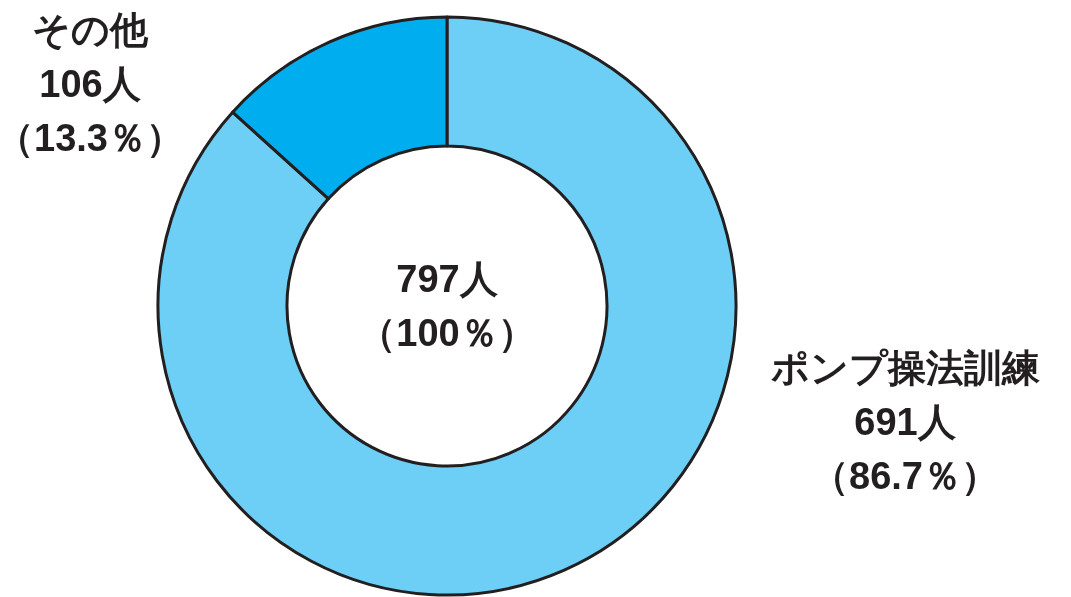 This screenshot has width=1071, height=597. What do you see at coordinates (905, 368) in the screenshot?
I see `slice-label: ポンプ操法訓練` at bounding box center [905, 368].